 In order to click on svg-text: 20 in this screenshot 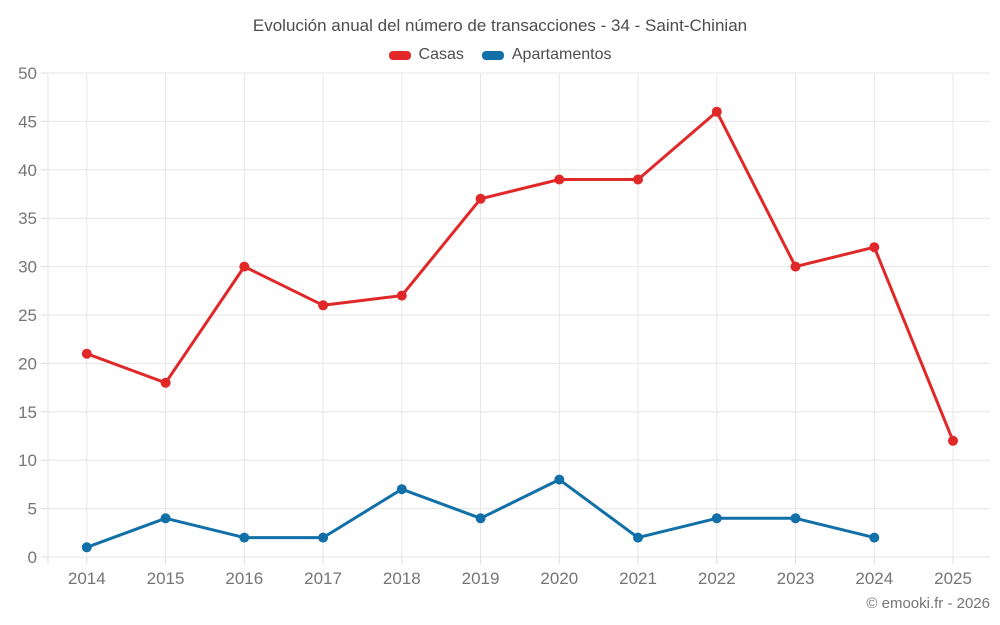, I will do `click(27, 363)`.